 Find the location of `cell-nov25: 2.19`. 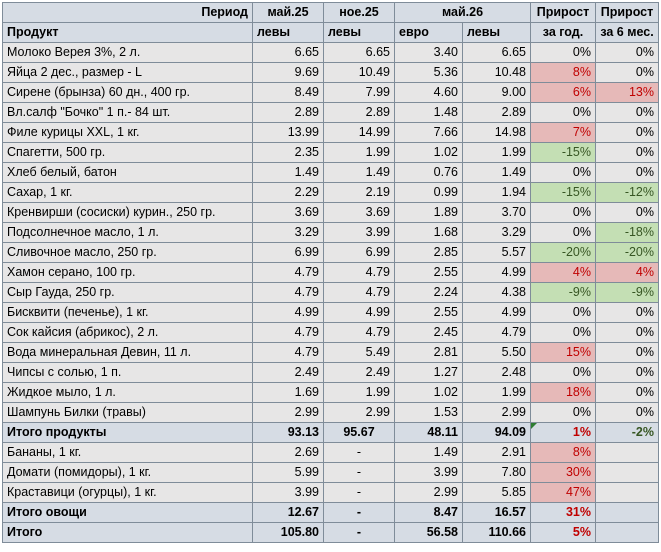

cell-nov25: 2.19 is located at coordinates (359, 192).